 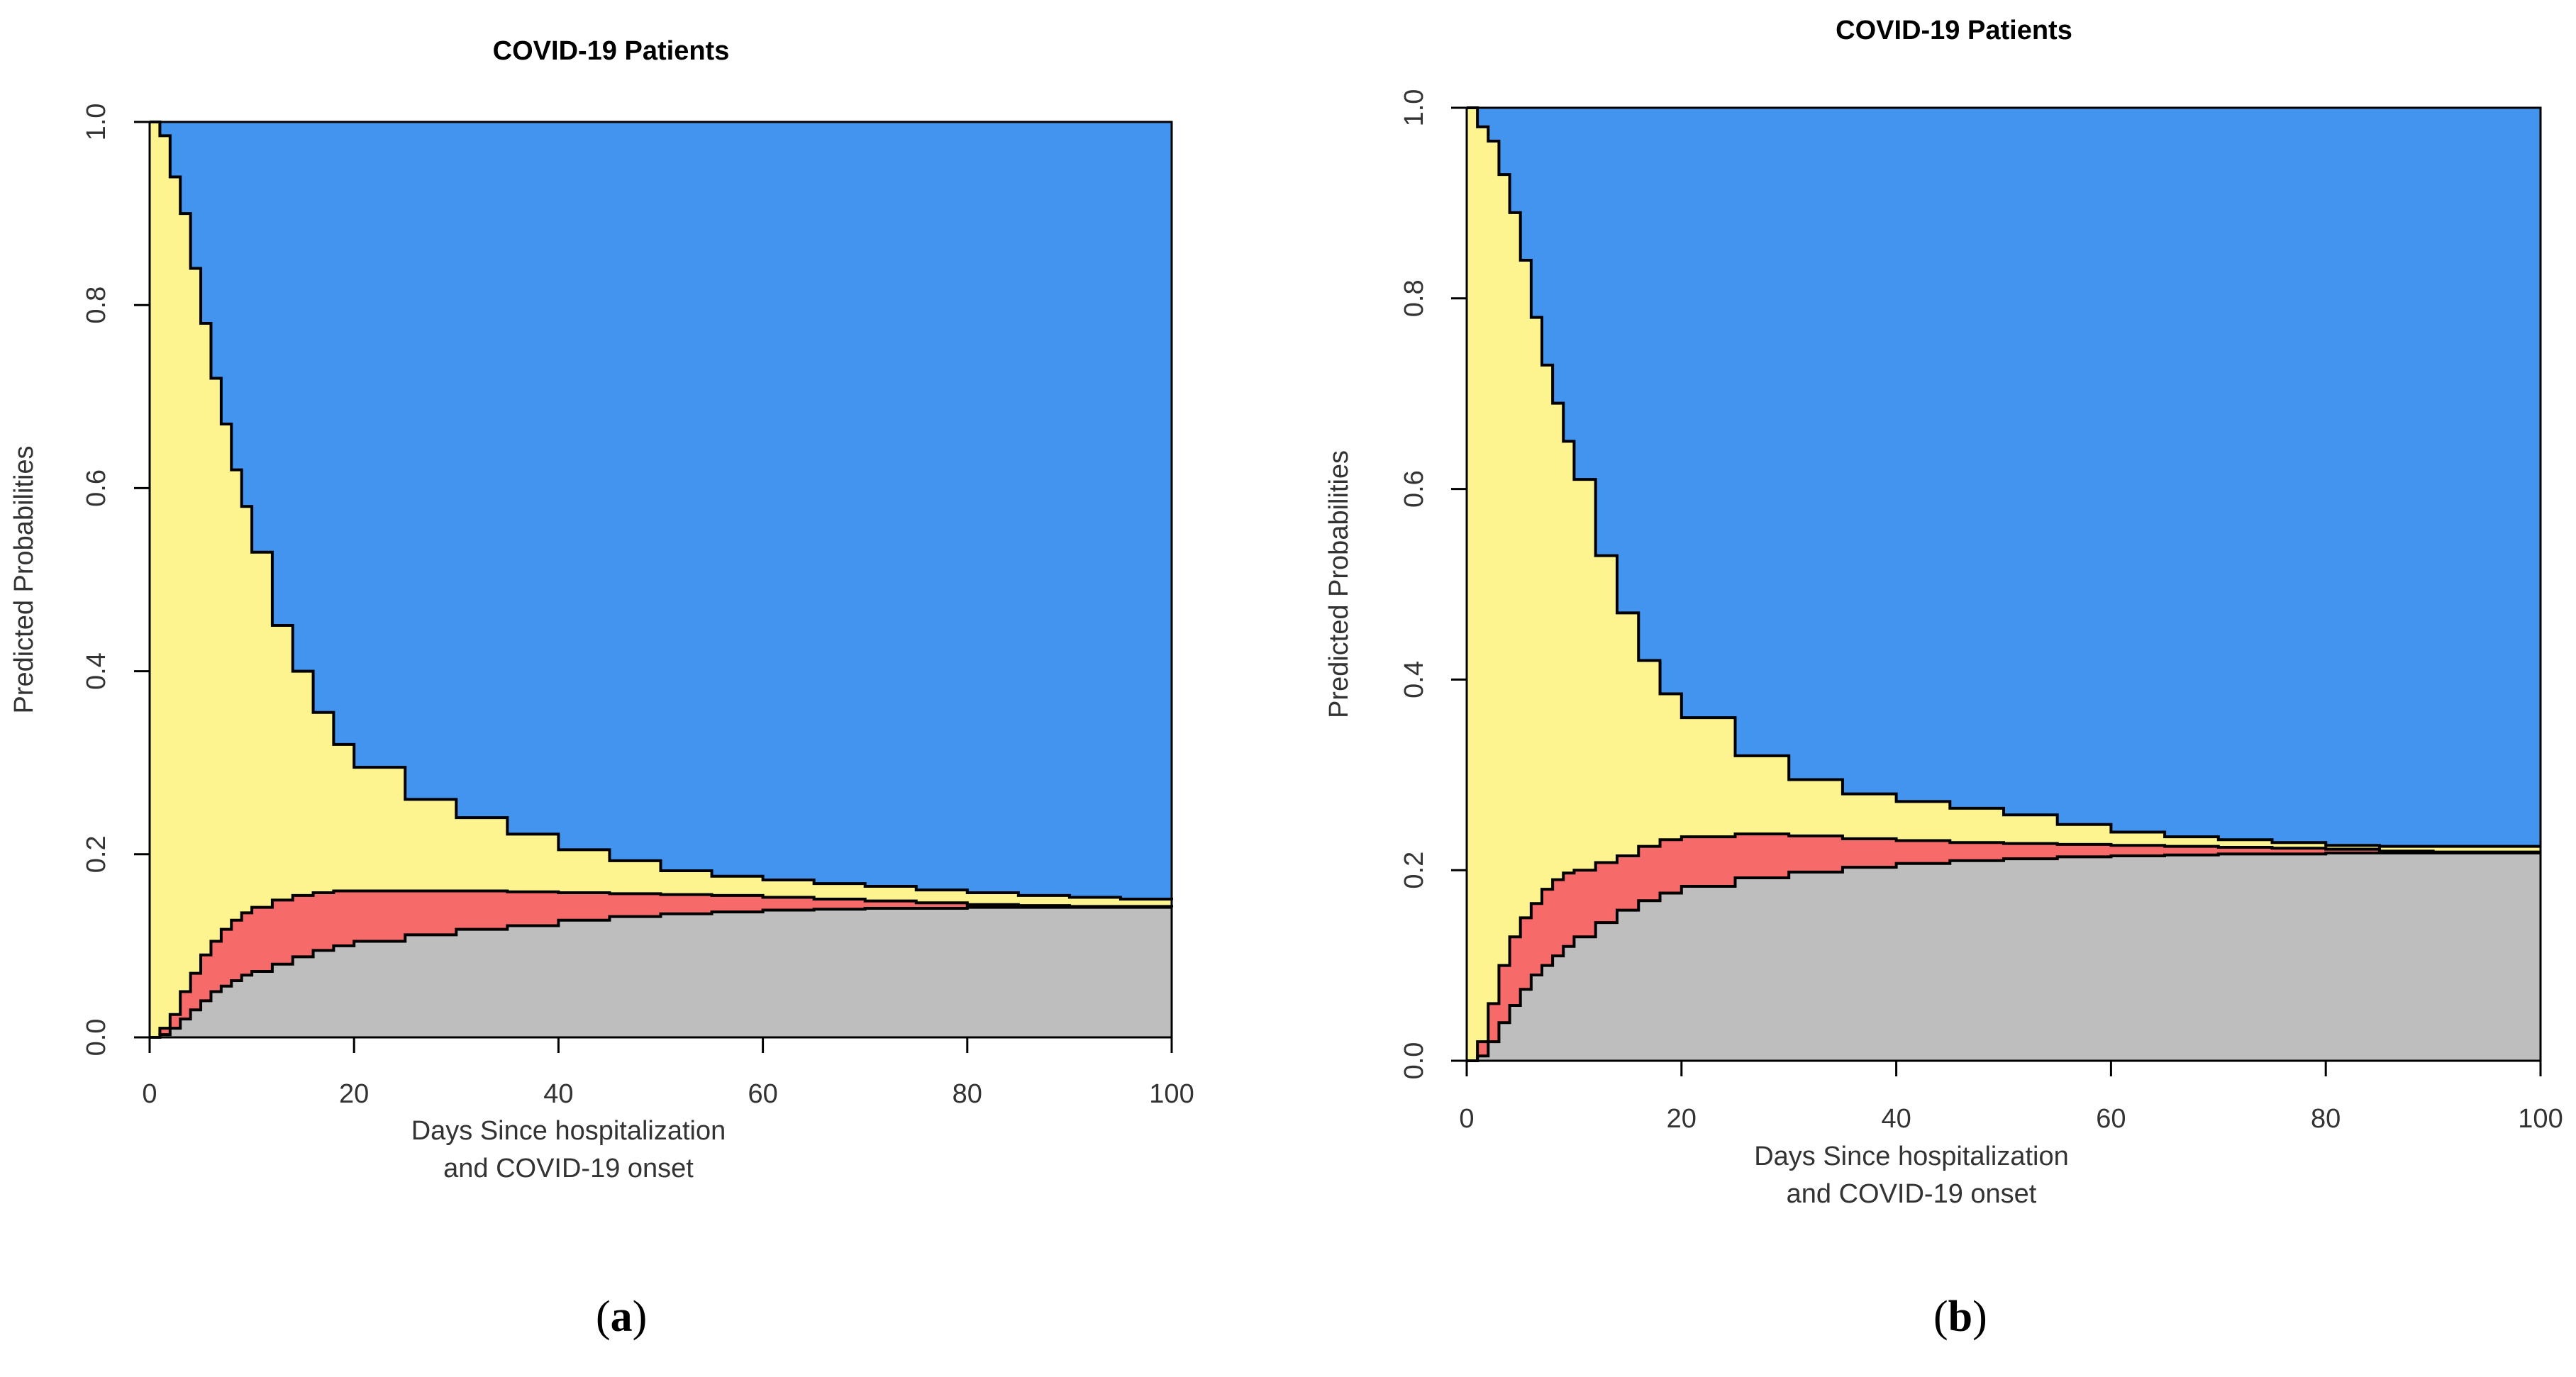 I want to click on caption-b-open: (, so click(x=1940, y=1317).